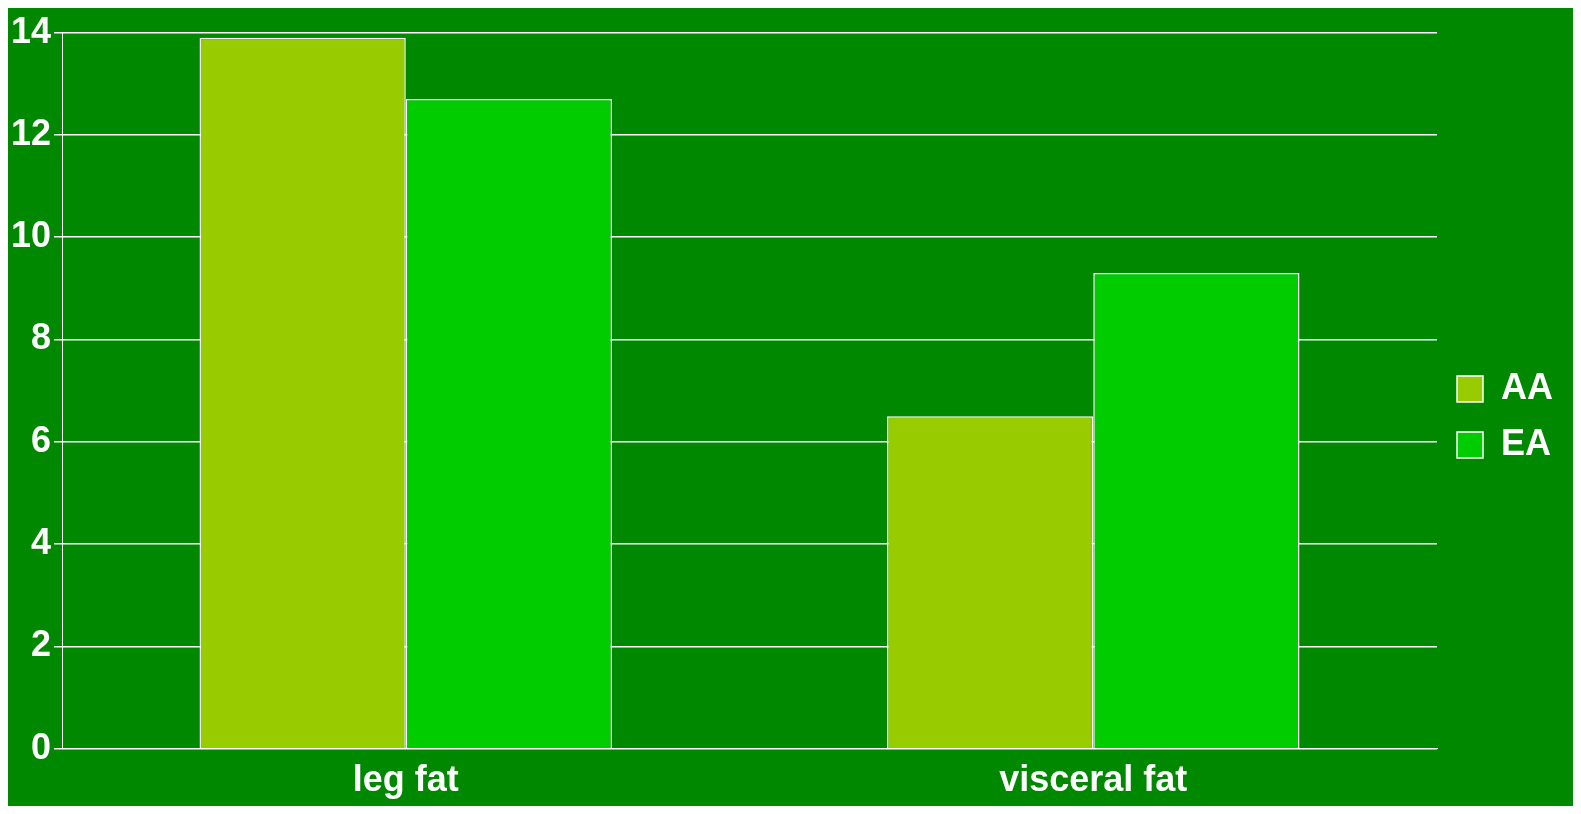  What do you see at coordinates (1526, 442) in the screenshot?
I see `legend-label: EA` at bounding box center [1526, 442].